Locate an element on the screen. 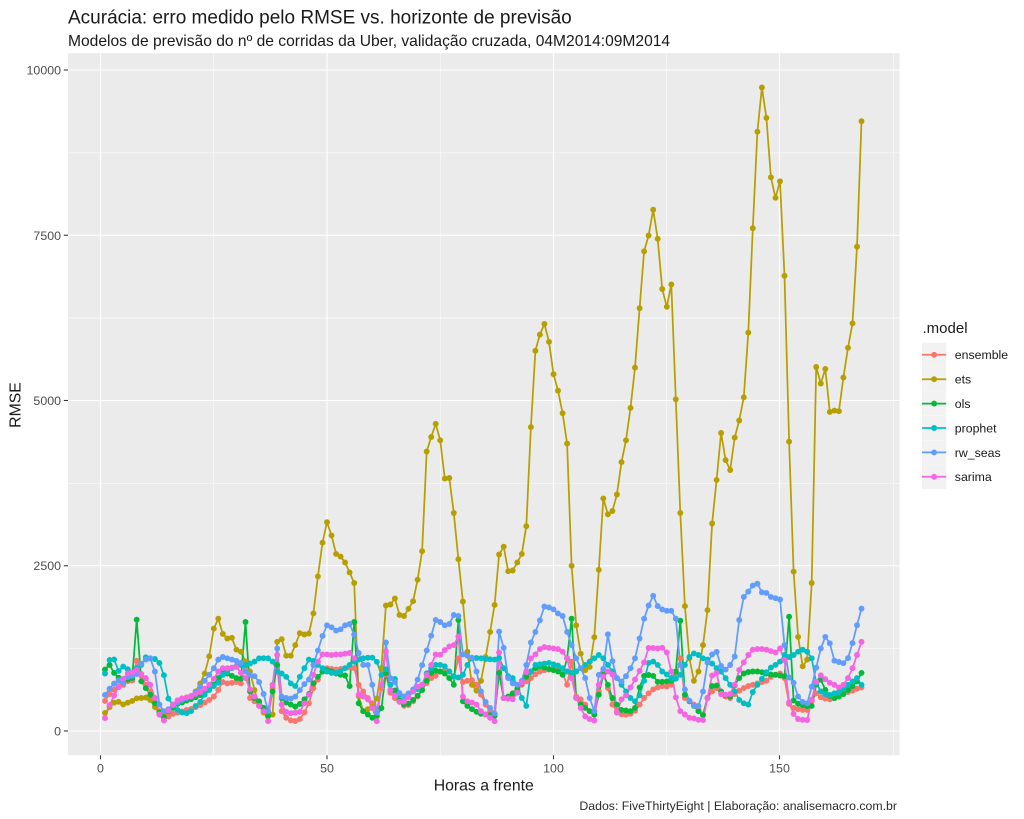 Image resolution: width=1024 pixels, height=819 pixels. svg-text: ensemble is located at coordinates (981, 355).